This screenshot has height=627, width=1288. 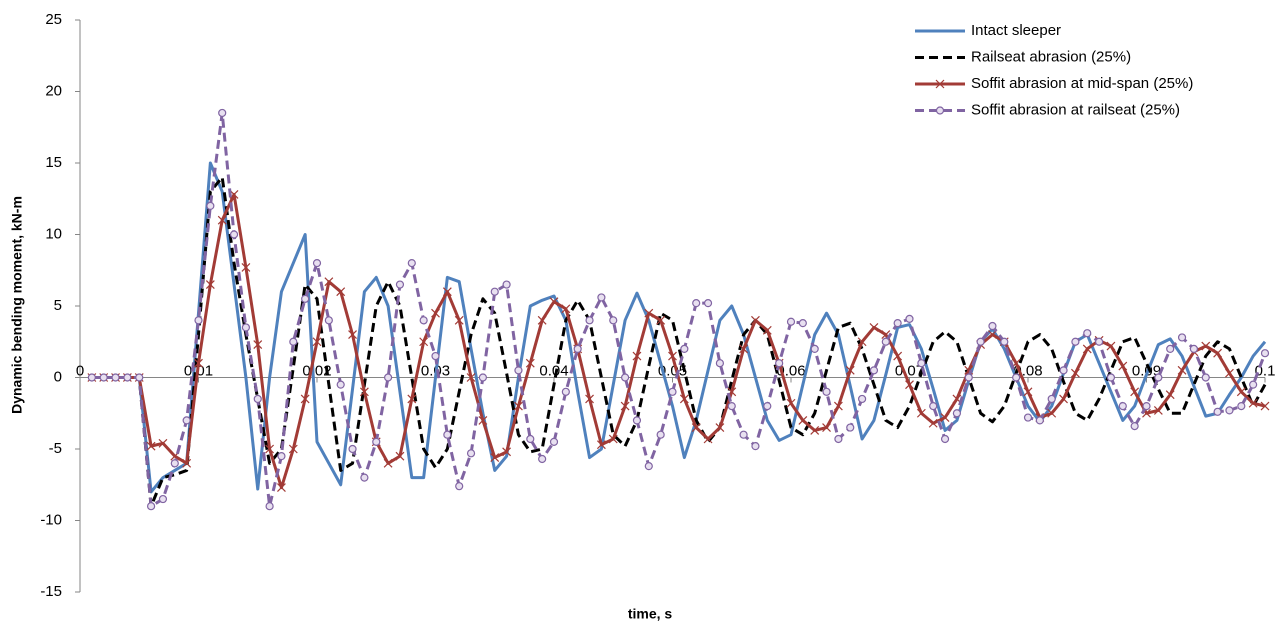 I want to click on legend-label: Intact sleeper, so click(x=1016, y=30).